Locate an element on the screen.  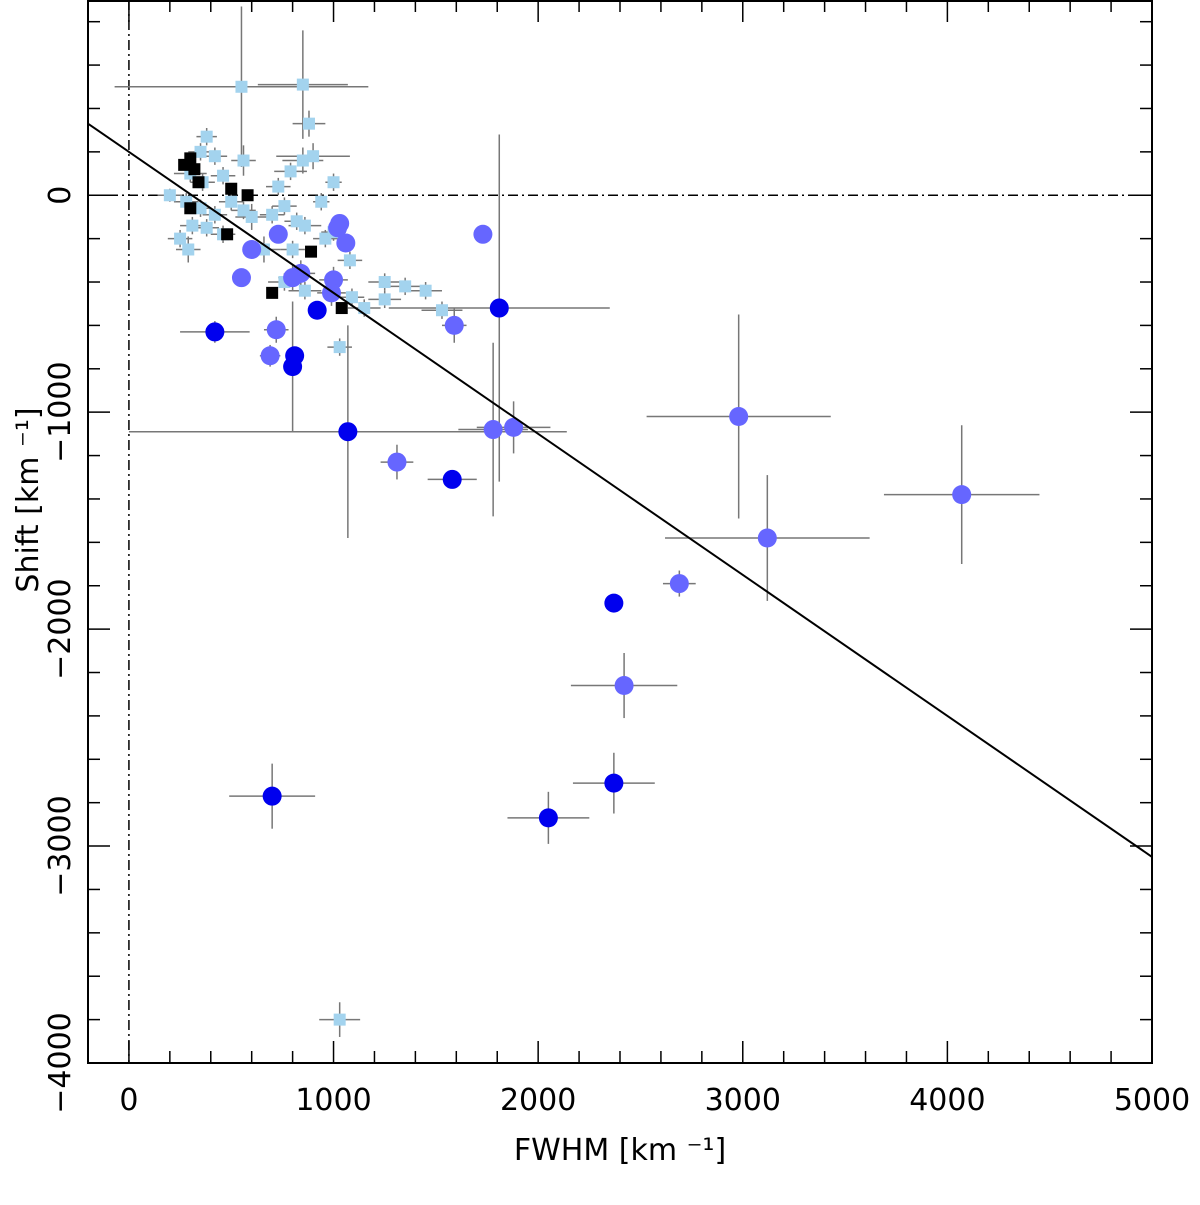
x-axis-title: FWHM [km ⁻¹] is located at coordinates (620, 1150).